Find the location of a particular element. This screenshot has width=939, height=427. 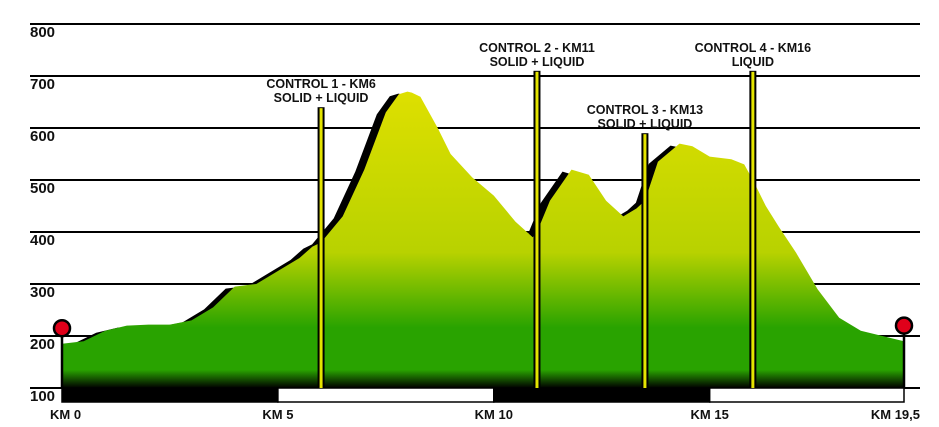

x-axis-ticks: KM 0 KM 5 KM 10 KM 15 KM 19,5 is located at coordinates (485, 414).